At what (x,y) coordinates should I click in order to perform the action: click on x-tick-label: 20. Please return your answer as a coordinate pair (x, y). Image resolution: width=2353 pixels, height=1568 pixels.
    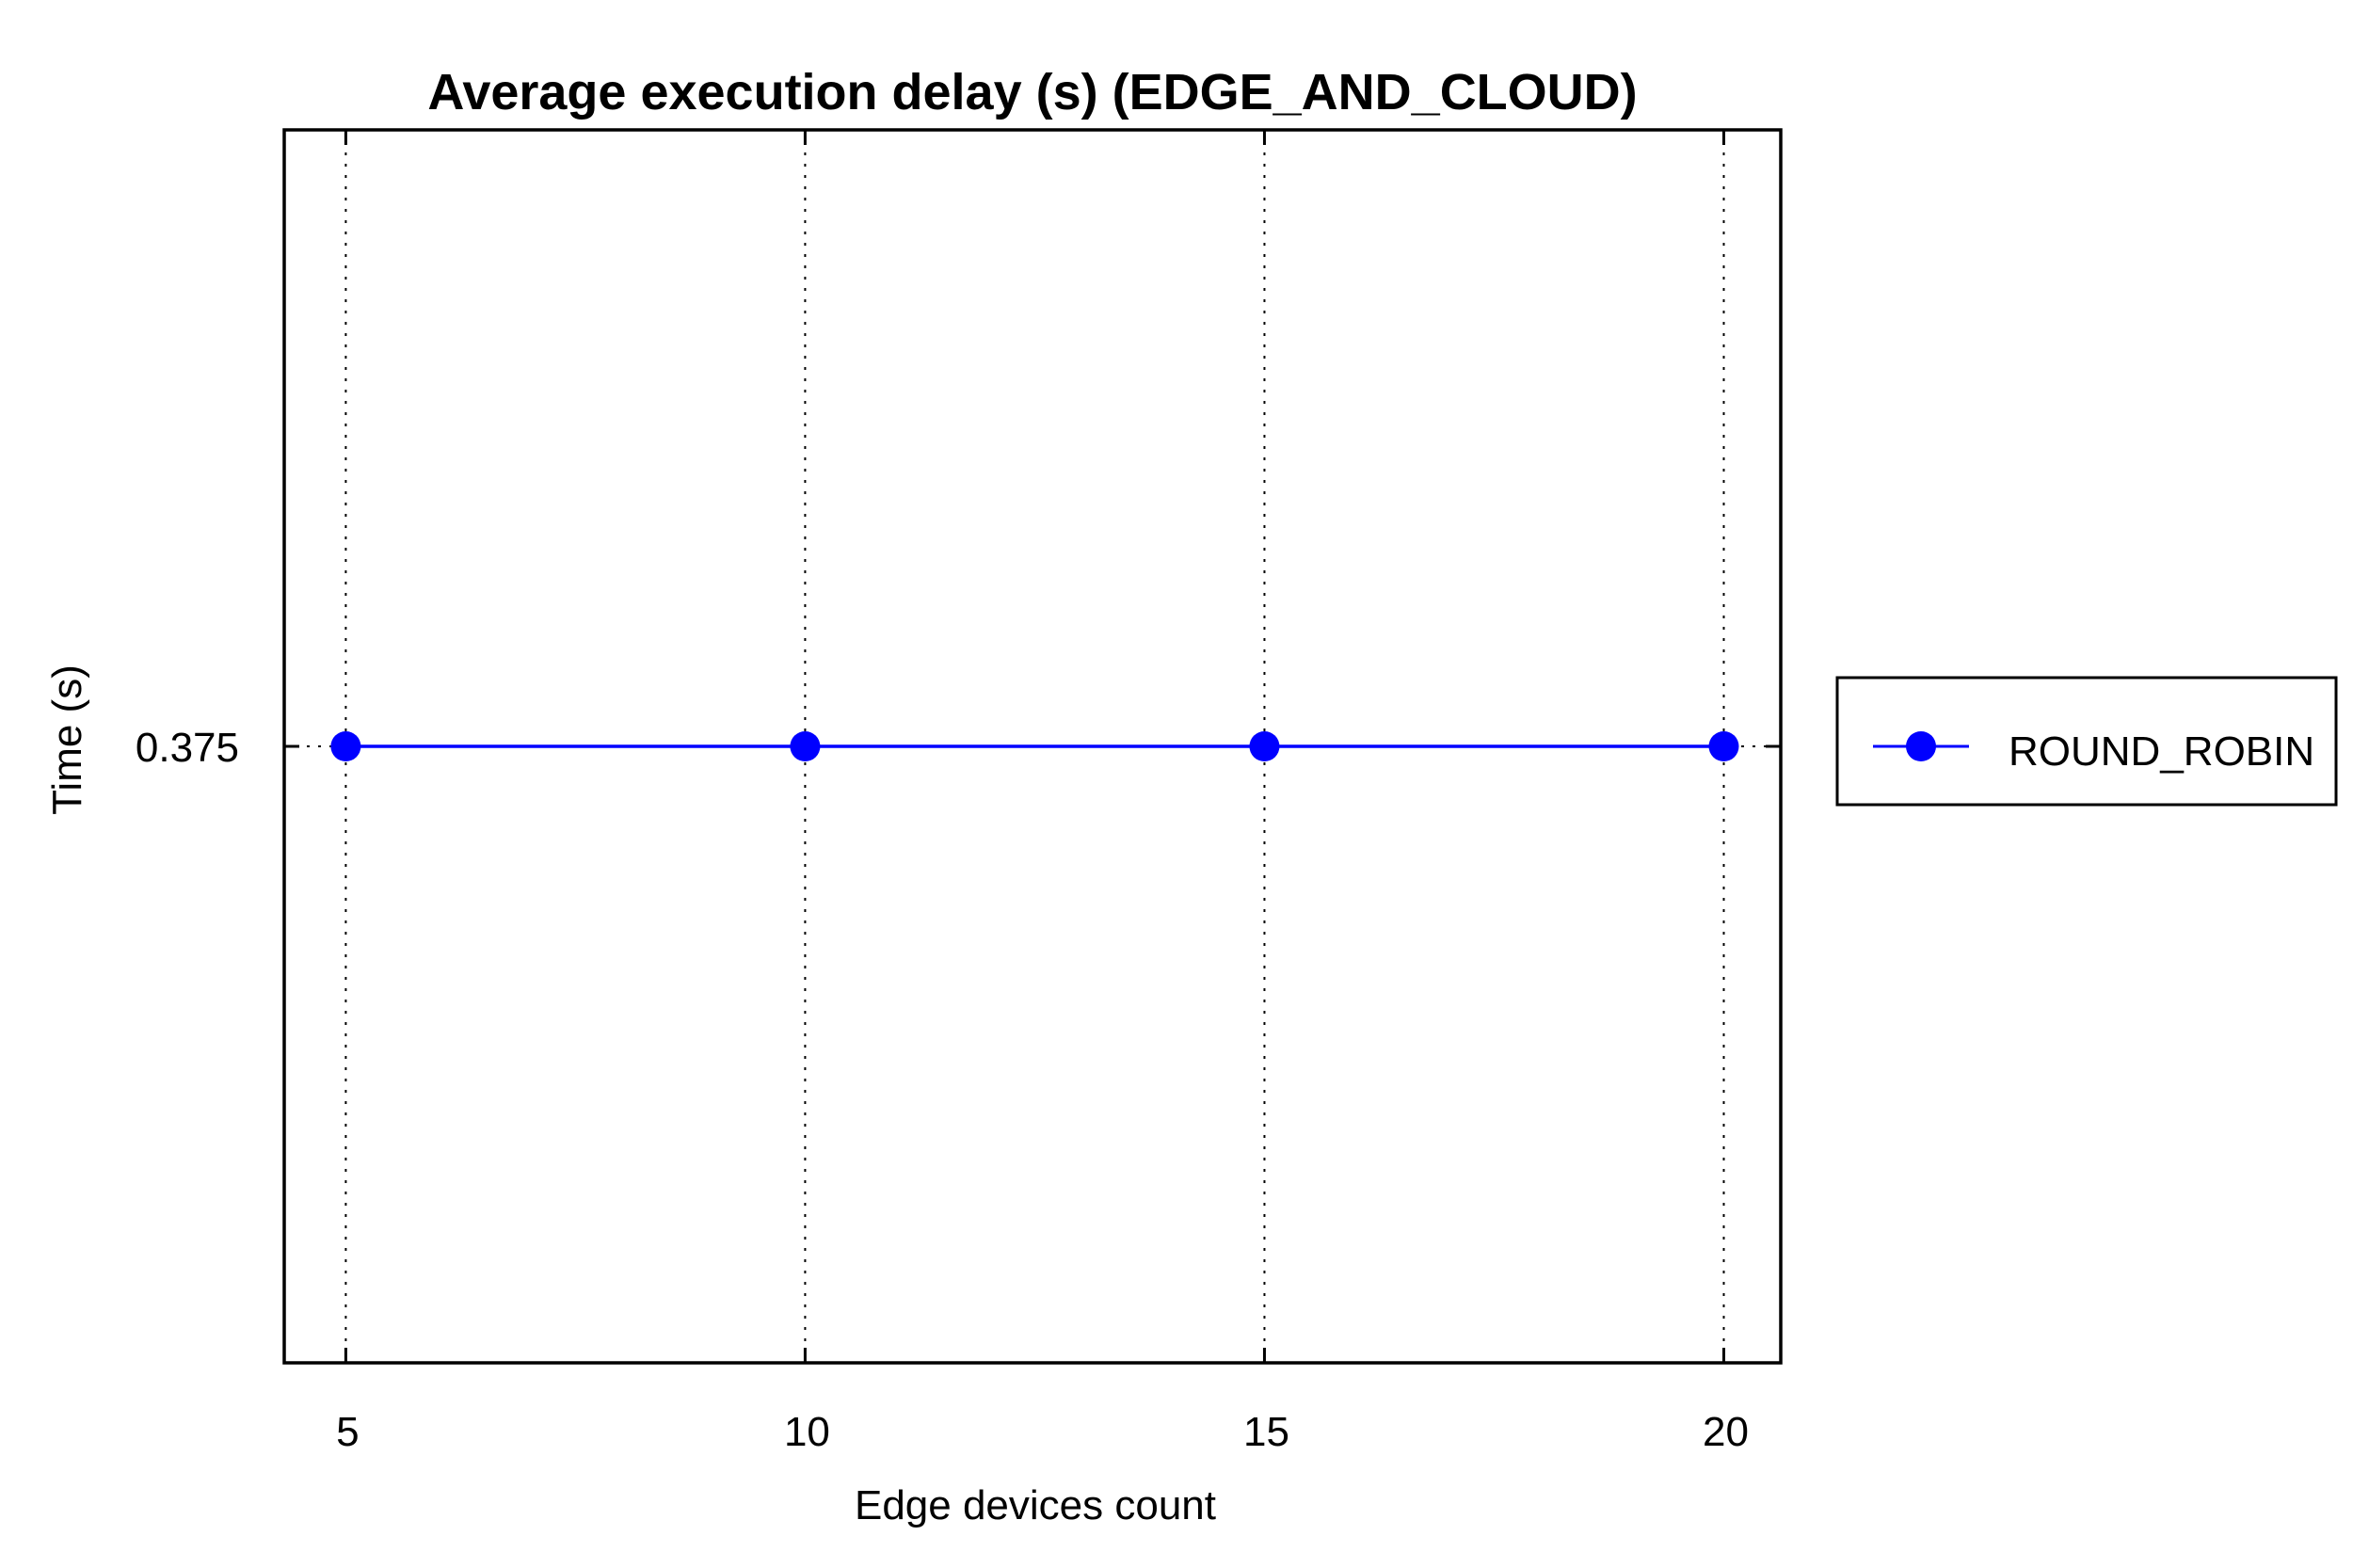
    Looking at the image, I should click on (1726, 1432).